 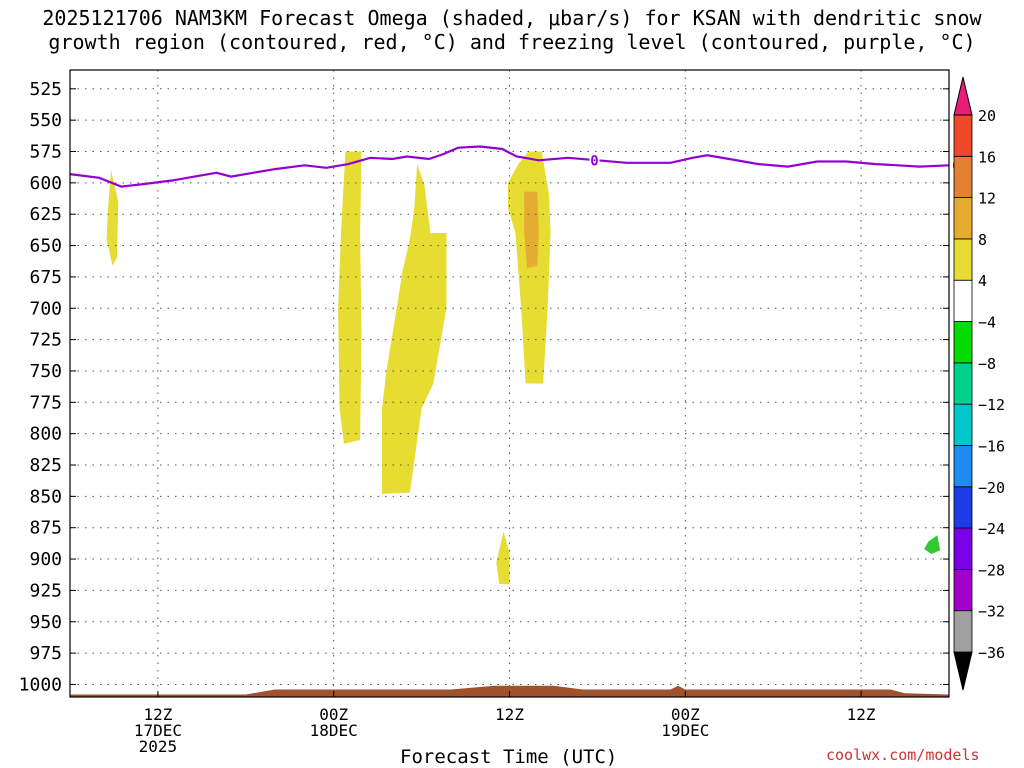 I want to click on colorbar-label-9: −20, so click(x=991, y=488).